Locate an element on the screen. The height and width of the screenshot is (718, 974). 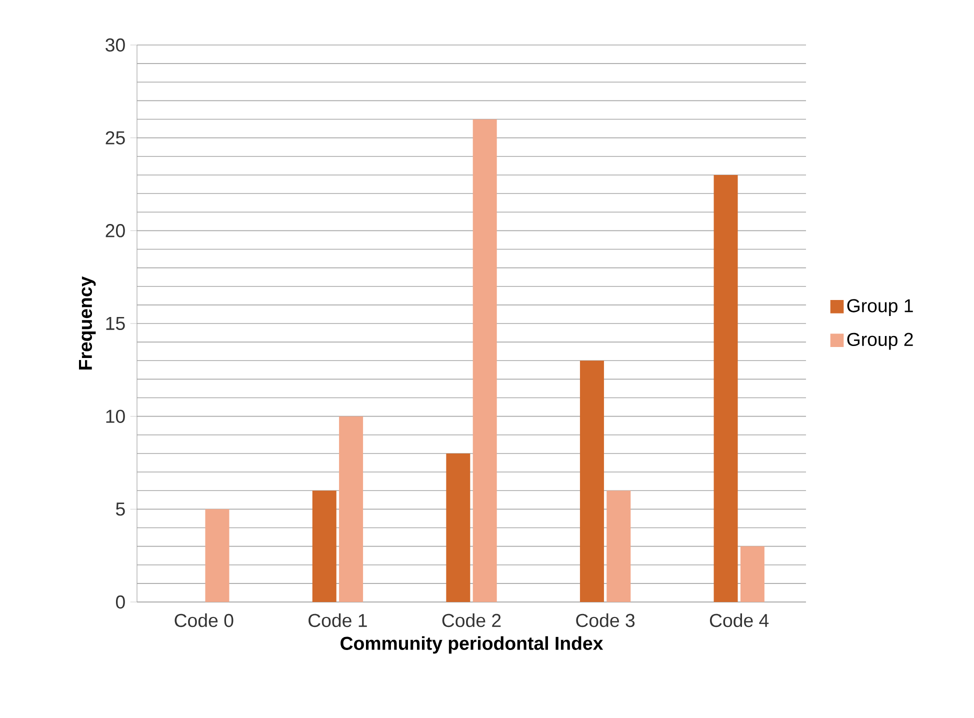
y-tick-label: 0 is located at coordinates (120, 602).